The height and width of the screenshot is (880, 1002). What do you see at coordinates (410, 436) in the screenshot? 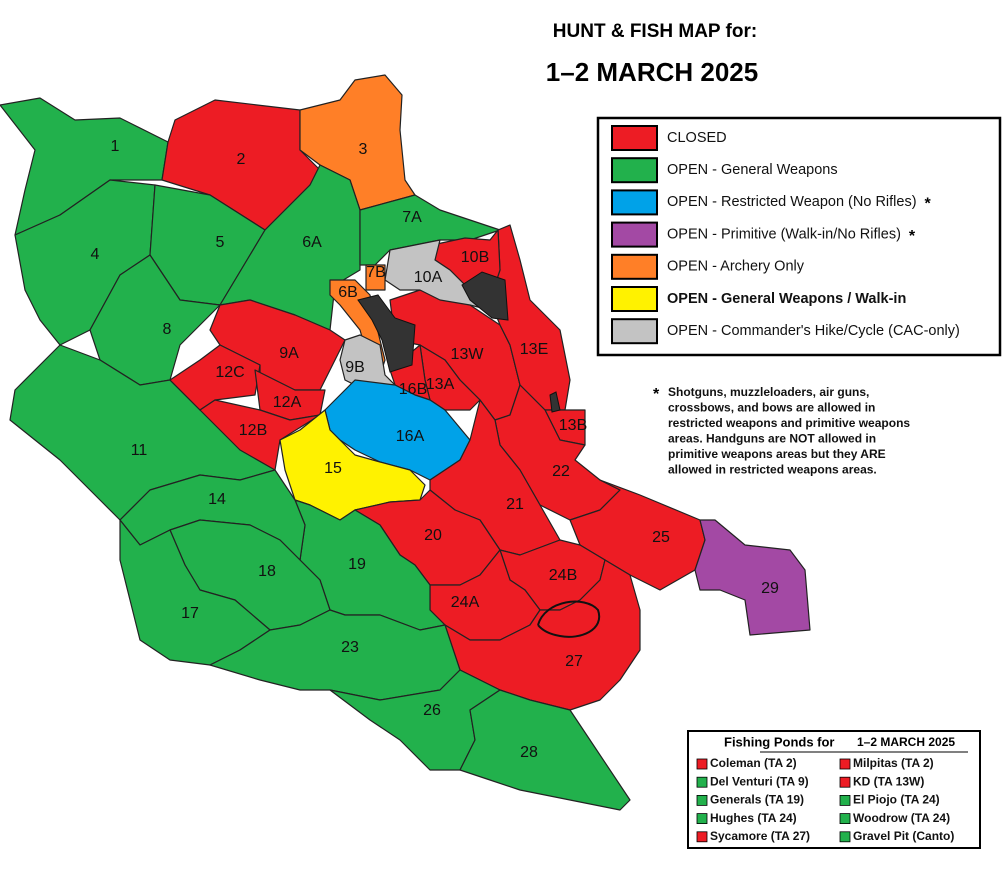
I see `area-label: 16A` at bounding box center [410, 436].